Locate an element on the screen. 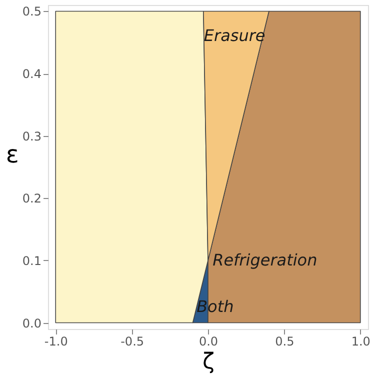 The image size is (374, 377). y-tick-label: 0.4 is located at coordinates (32, 74).